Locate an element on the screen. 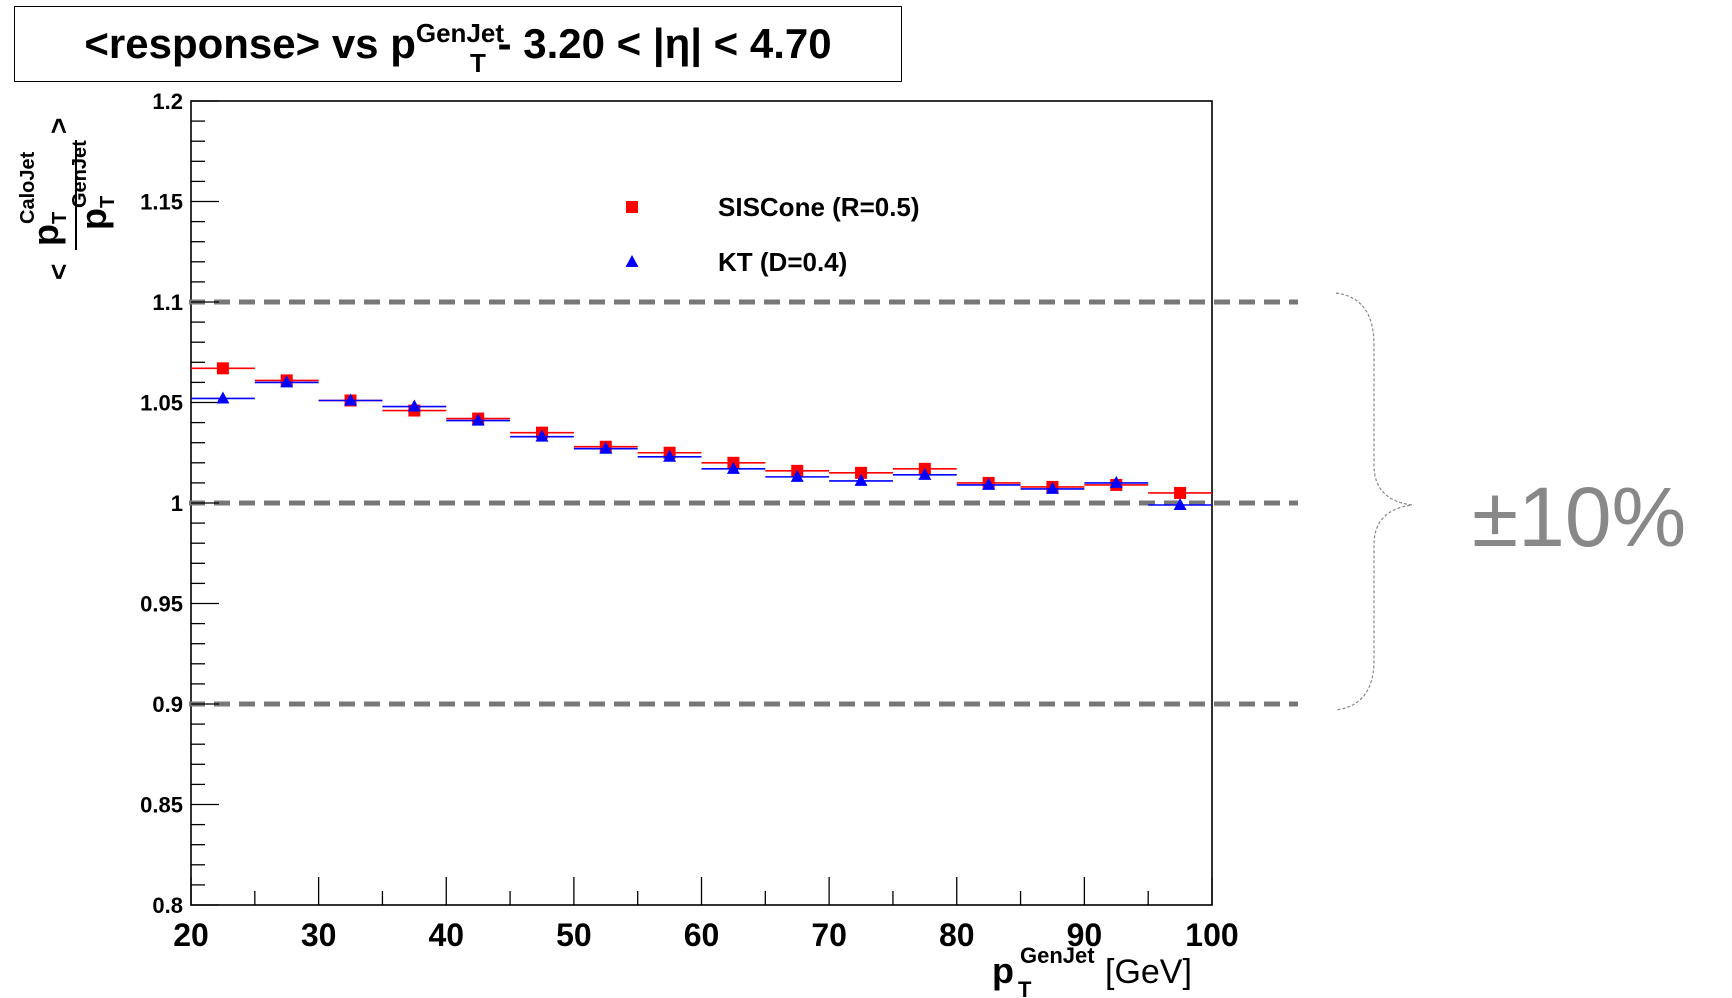 This screenshot has height=998, width=1732. x-tick-label: 70 is located at coordinates (829, 935).